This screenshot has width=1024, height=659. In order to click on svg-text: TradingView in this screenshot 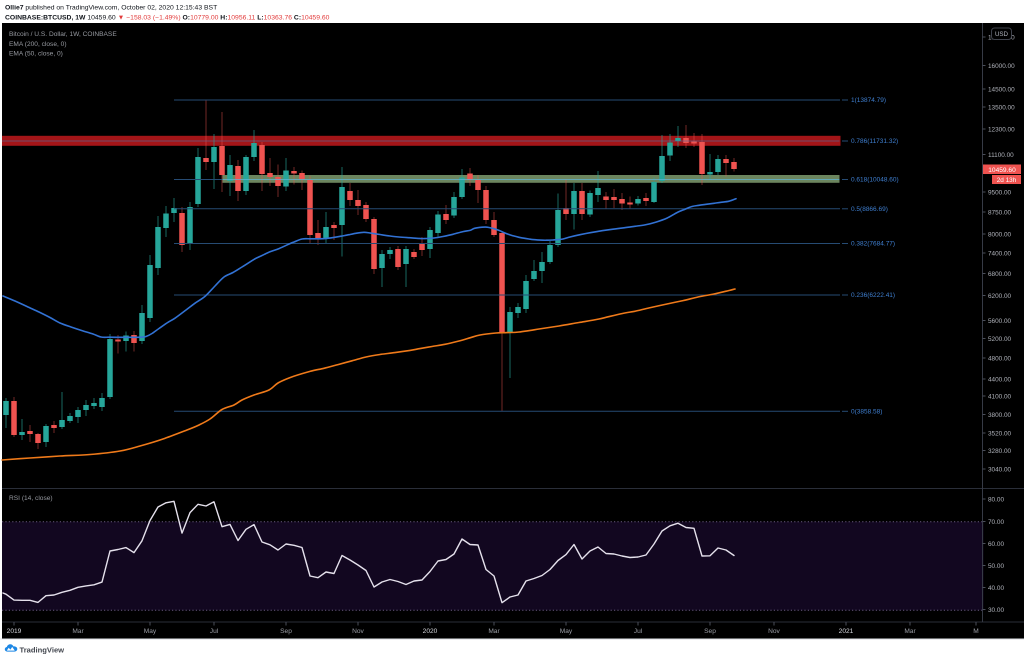, I will do `click(42, 650)`.